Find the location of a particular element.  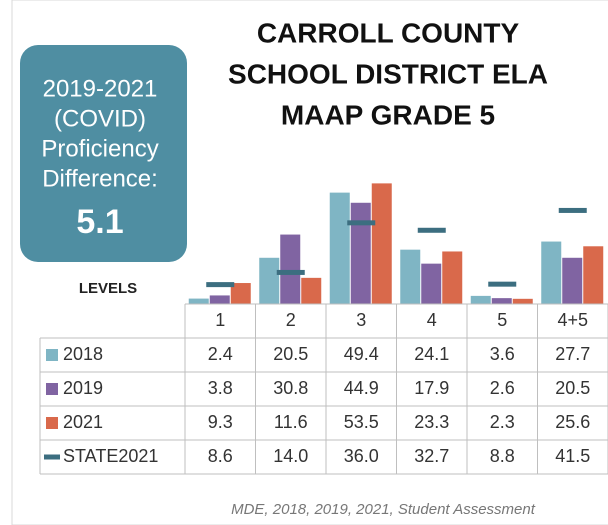

callout-text: Difference: is located at coordinates (100, 178).